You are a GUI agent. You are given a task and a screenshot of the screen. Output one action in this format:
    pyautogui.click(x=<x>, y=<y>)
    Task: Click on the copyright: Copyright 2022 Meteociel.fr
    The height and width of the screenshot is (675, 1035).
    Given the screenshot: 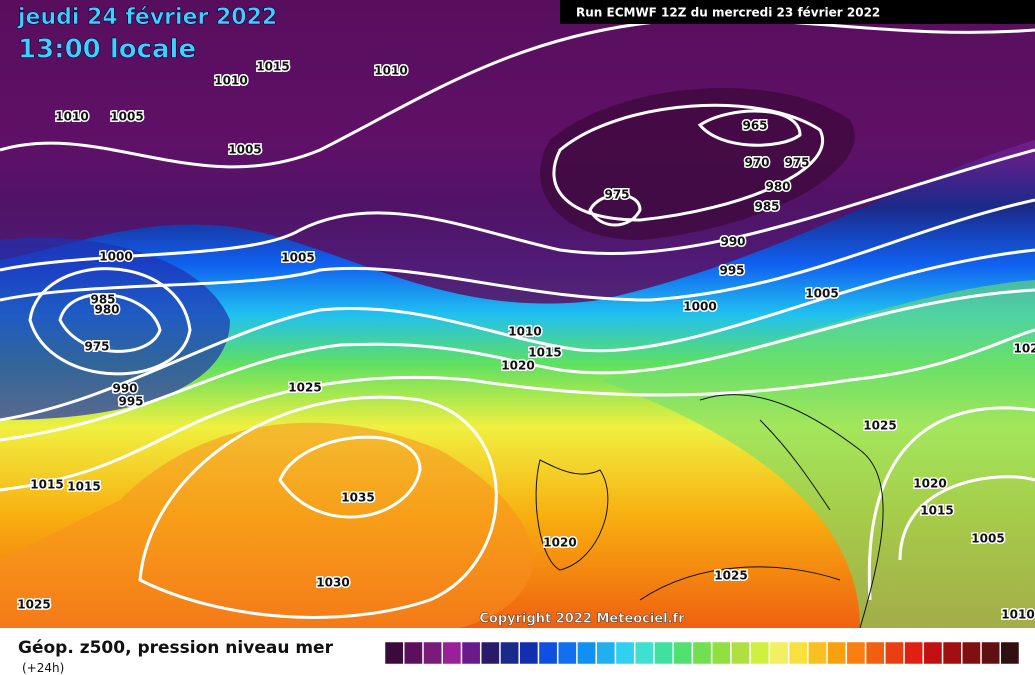 What is the action you would take?
    pyautogui.click(x=582, y=619)
    